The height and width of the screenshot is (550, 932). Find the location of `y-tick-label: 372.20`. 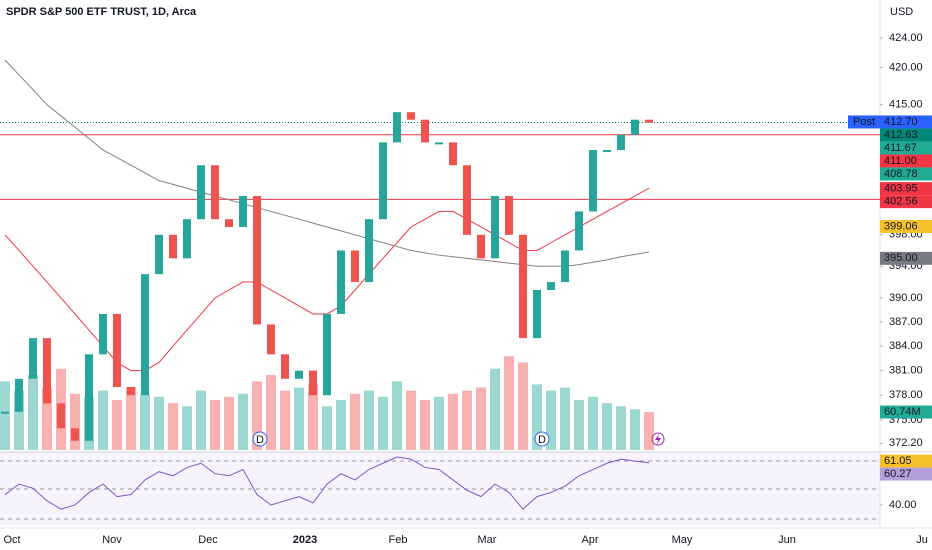

y-tick-label: 372.20 is located at coordinates (906, 443).